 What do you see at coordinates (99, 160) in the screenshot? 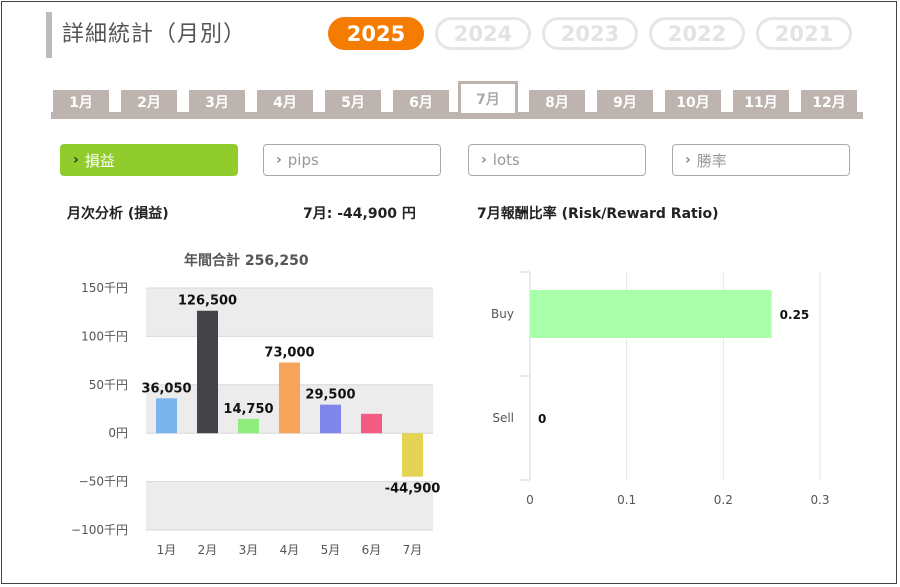
I see `category-label: 損益` at bounding box center [99, 160].